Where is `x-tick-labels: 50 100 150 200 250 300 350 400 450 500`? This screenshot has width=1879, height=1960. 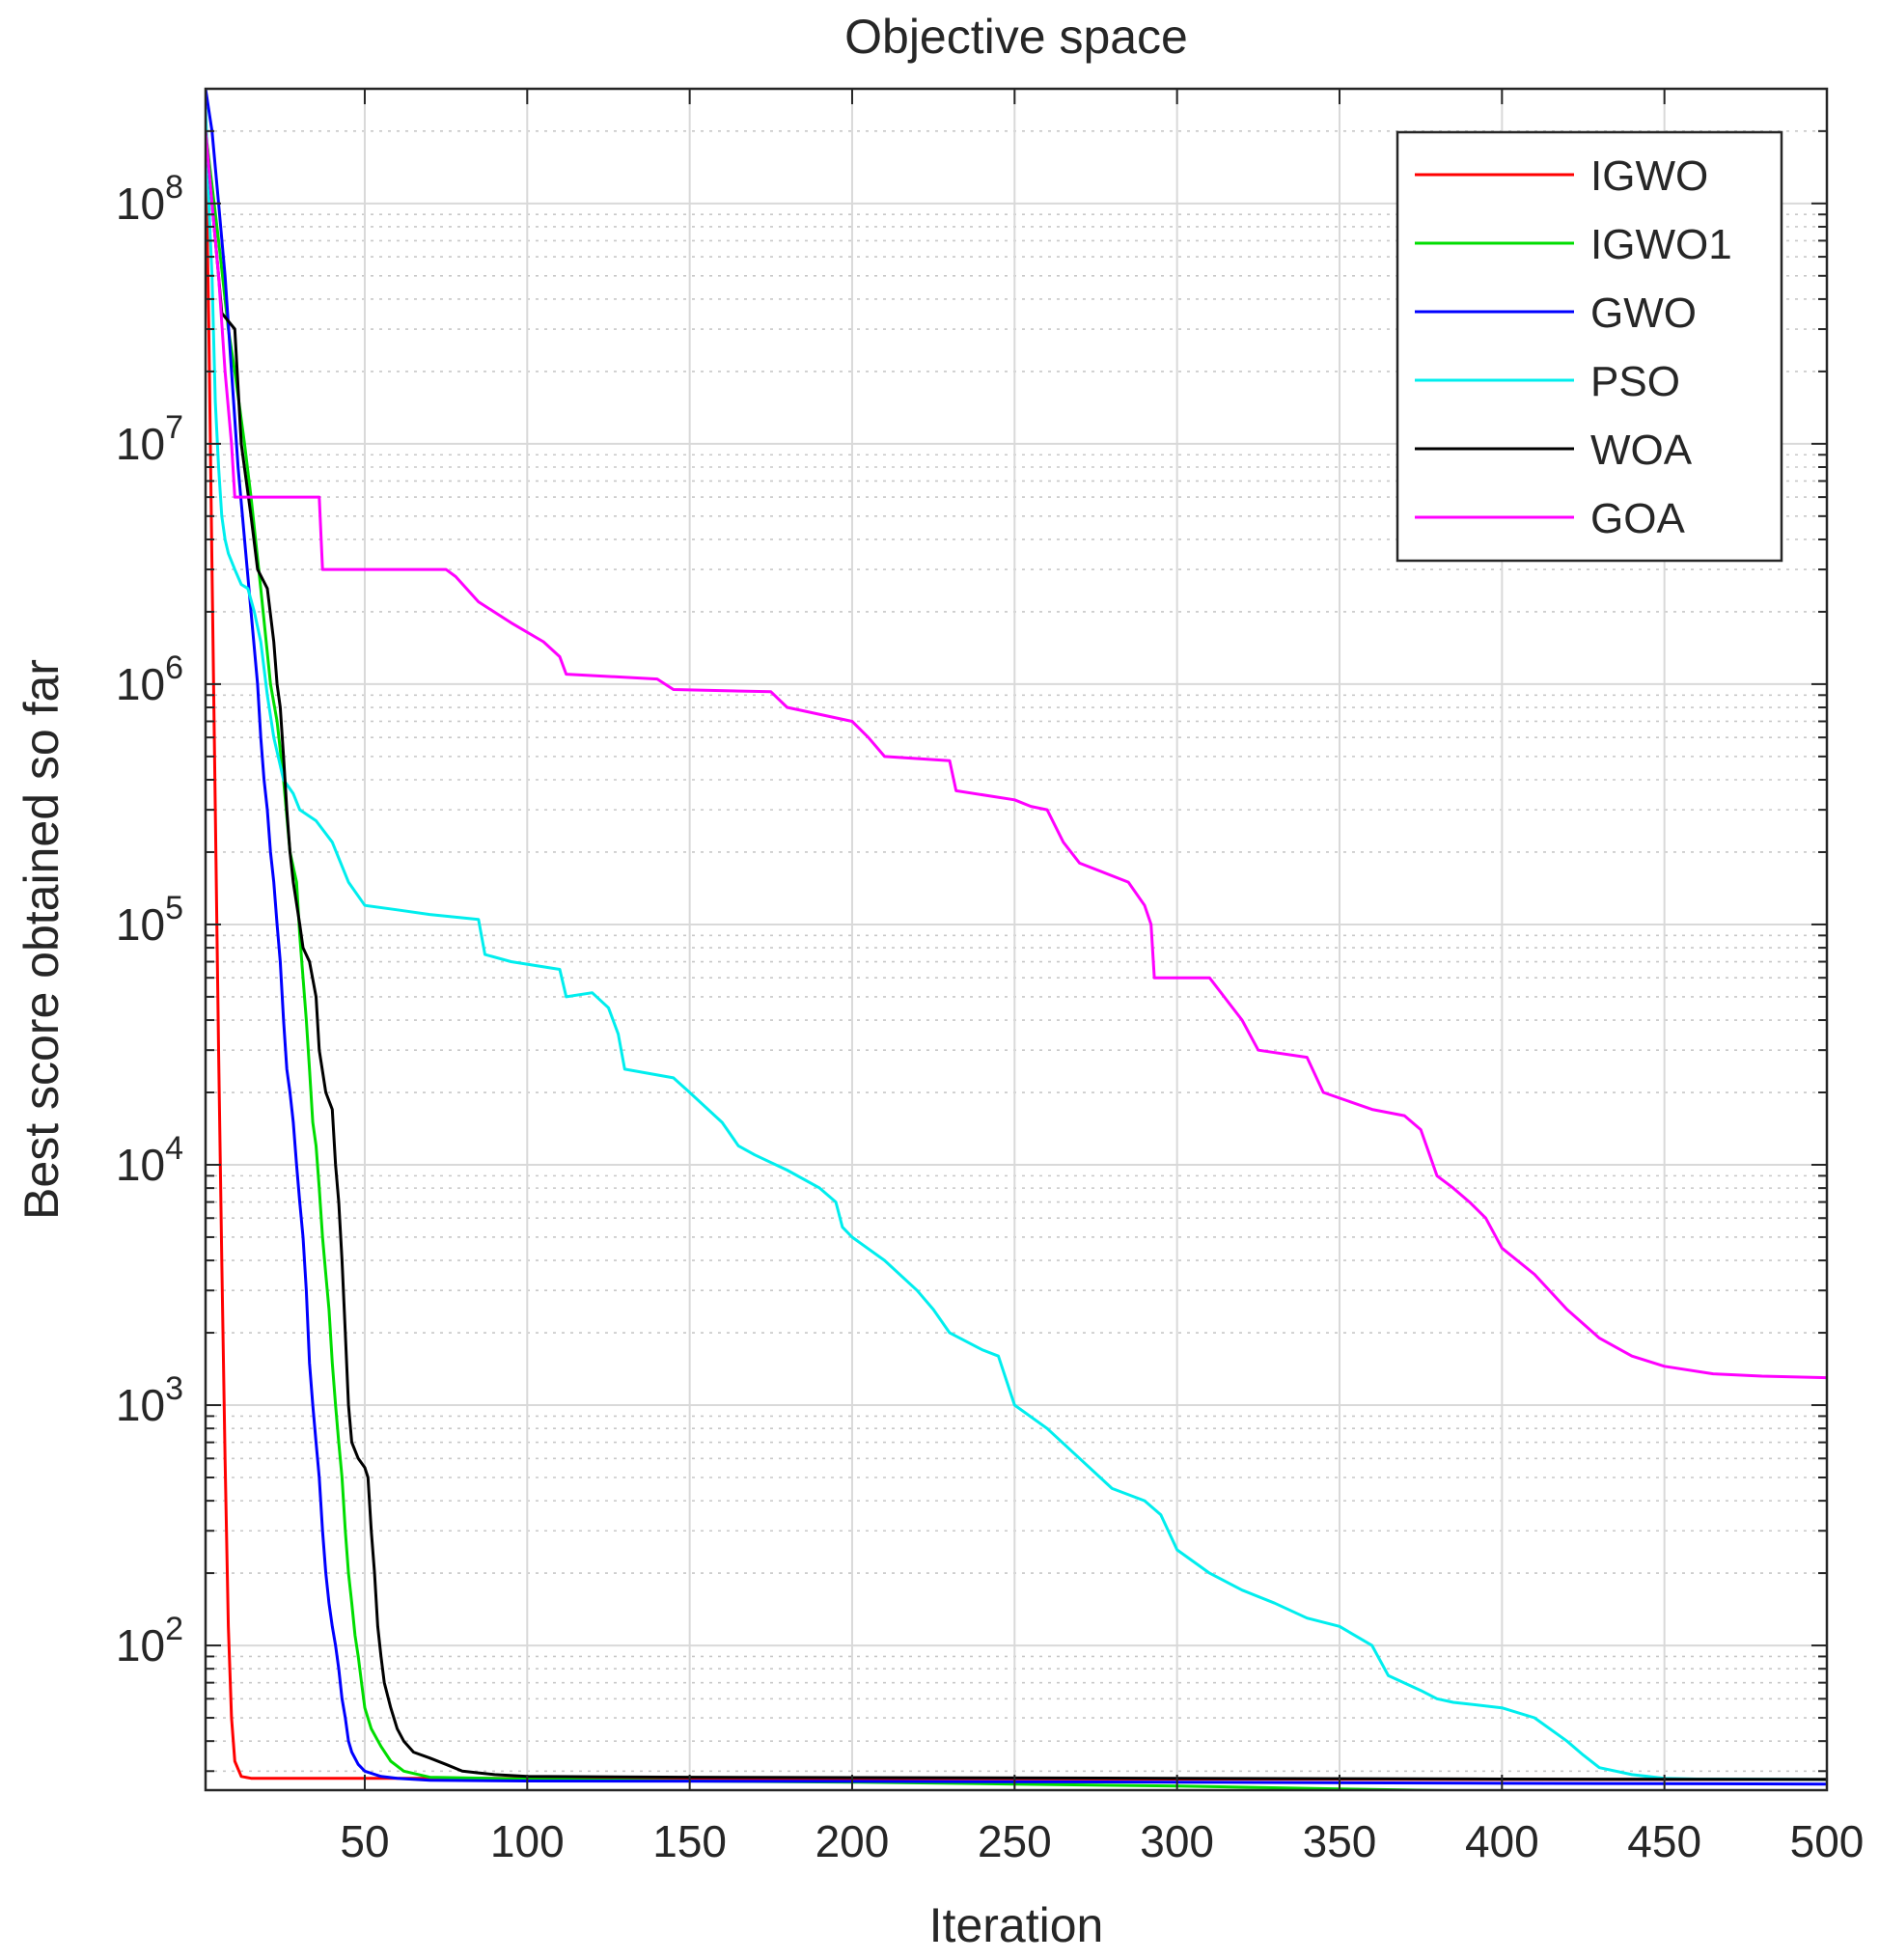 x-tick-labels: 50 100 150 200 250 300 350 400 450 500 is located at coordinates (1102, 1841).